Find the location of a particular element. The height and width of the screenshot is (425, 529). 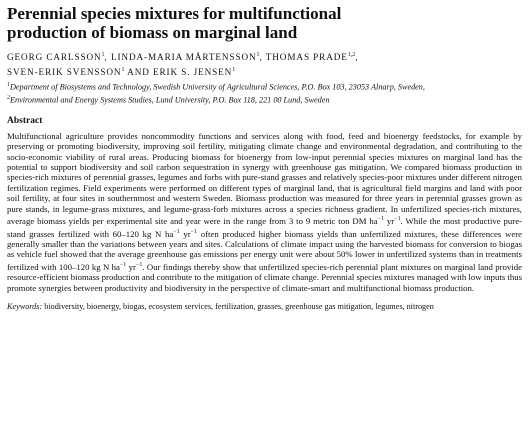

author-affil-mark: 1,2 is located at coordinates (351, 55).